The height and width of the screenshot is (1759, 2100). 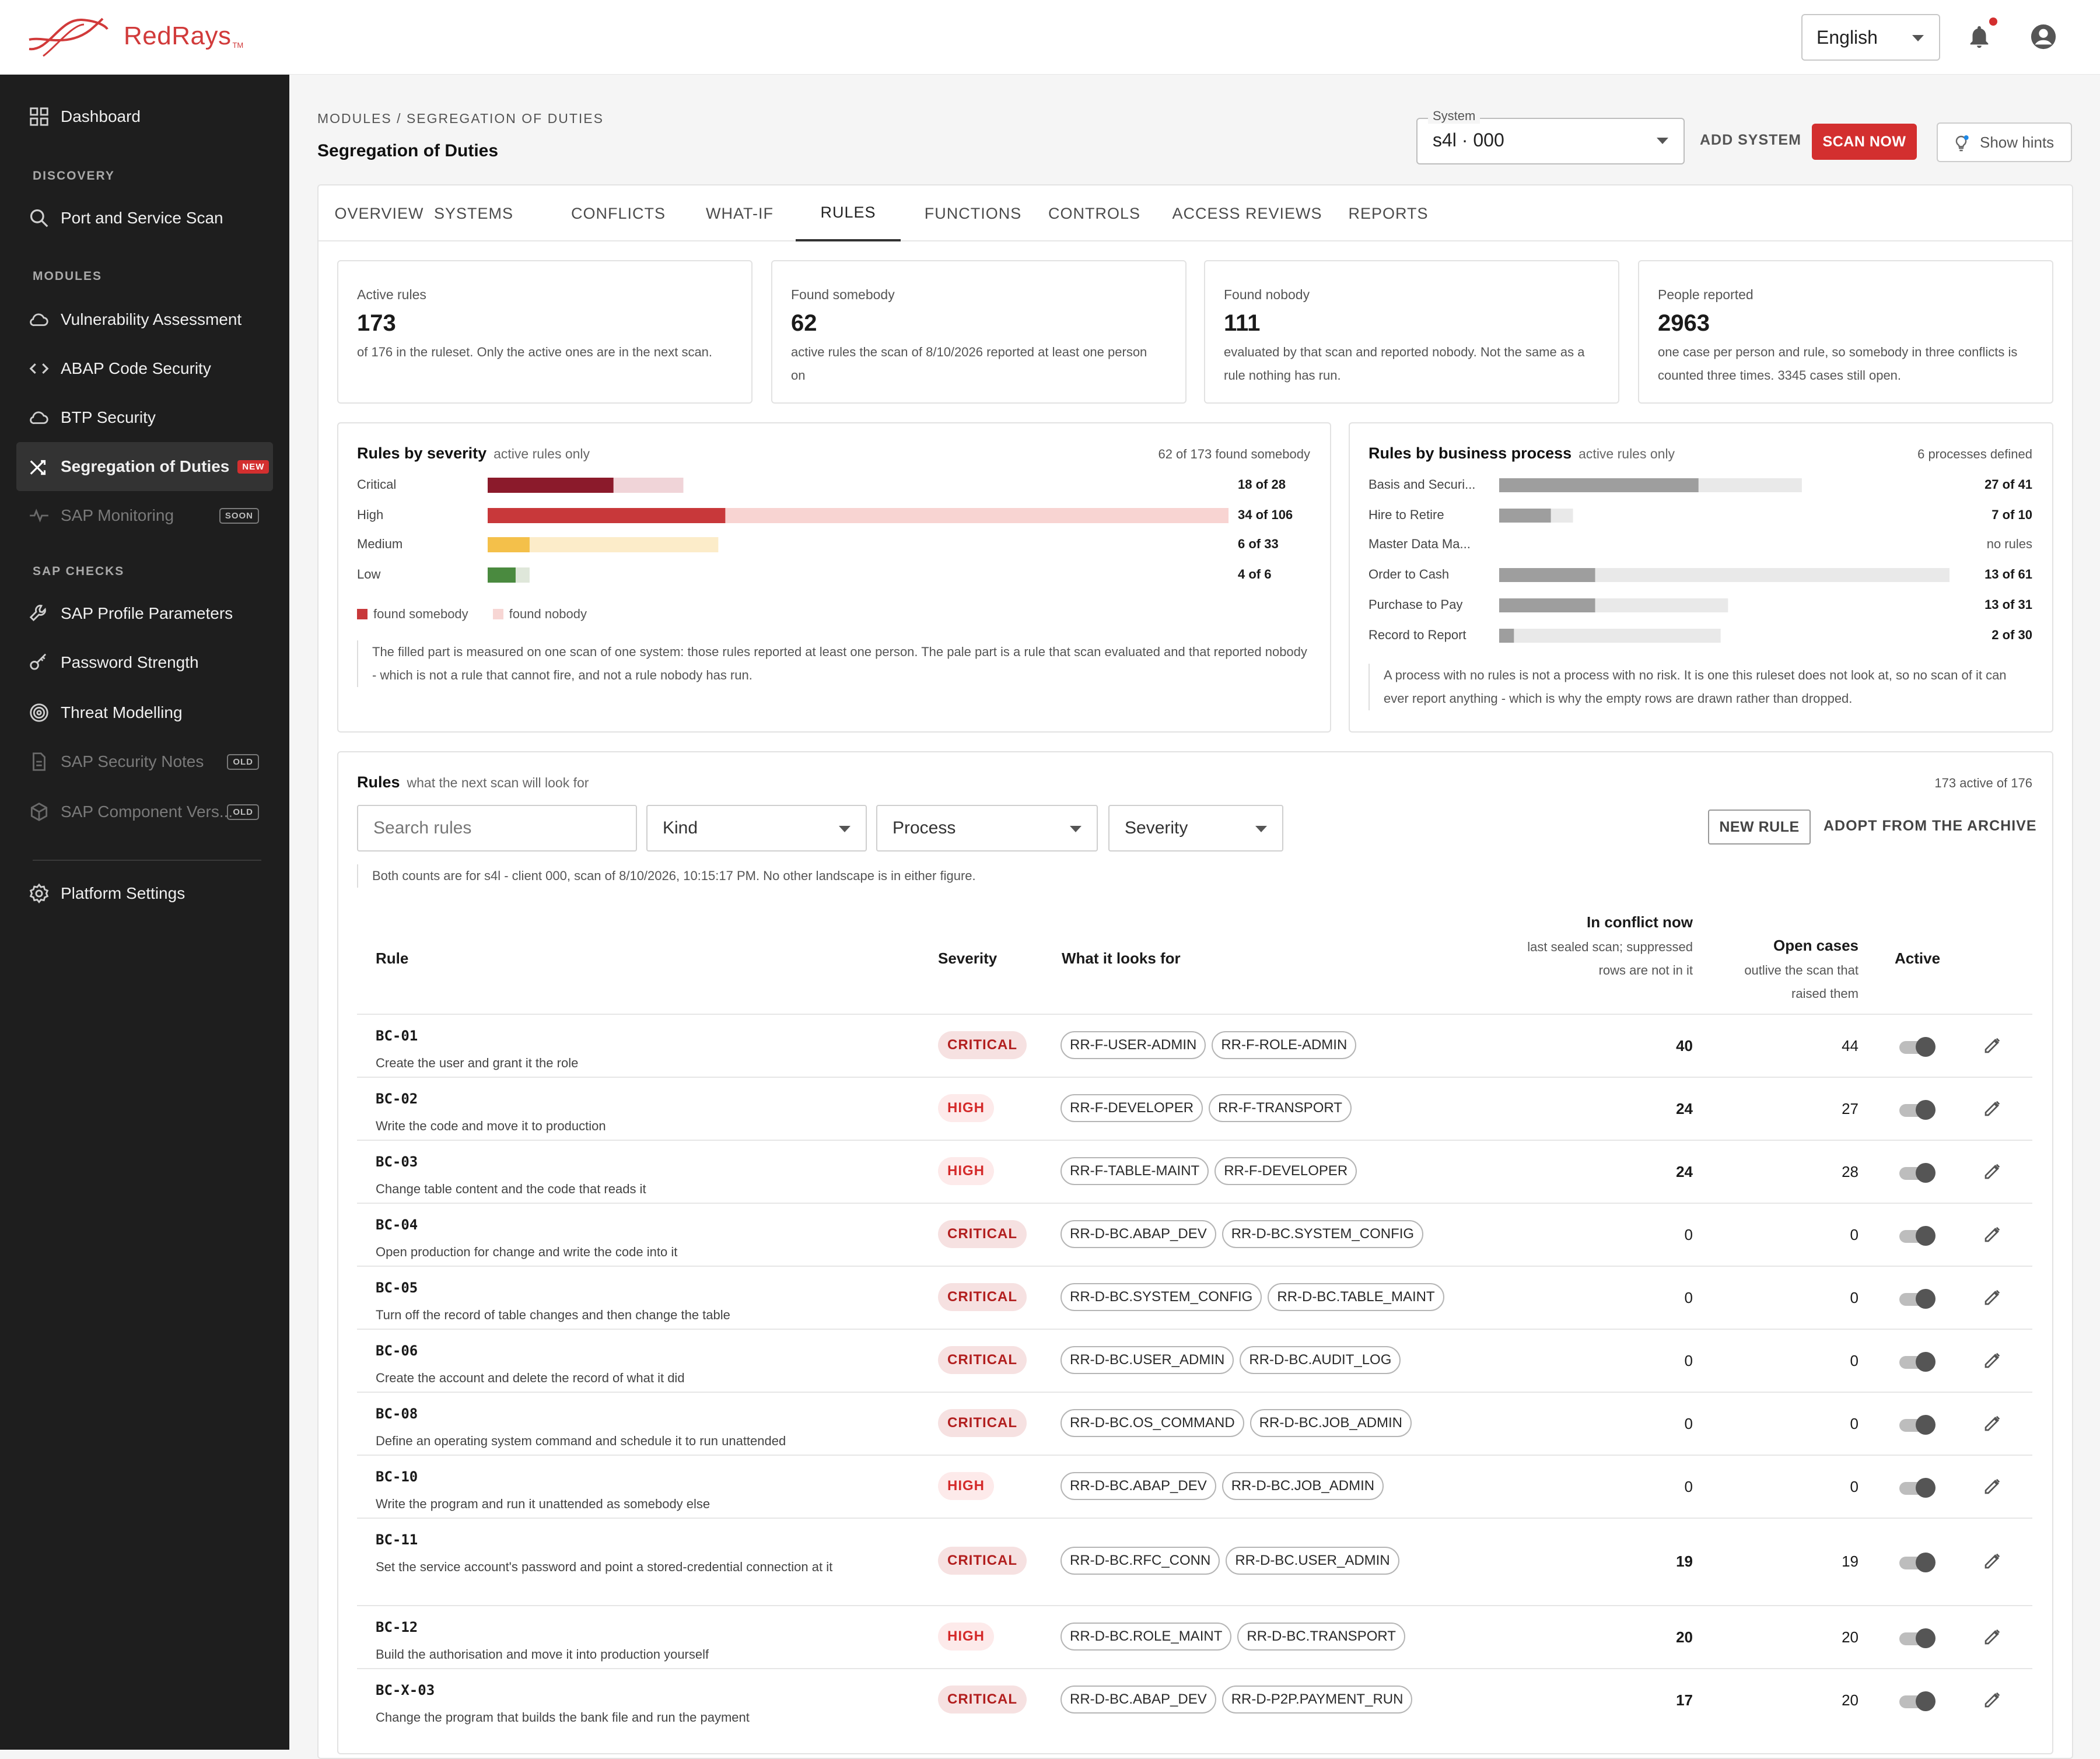 What do you see at coordinates (1152, 1423) in the screenshot?
I see `function-chip: RR-D-BC.OS_COMMAND` at bounding box center [1152, 1423].